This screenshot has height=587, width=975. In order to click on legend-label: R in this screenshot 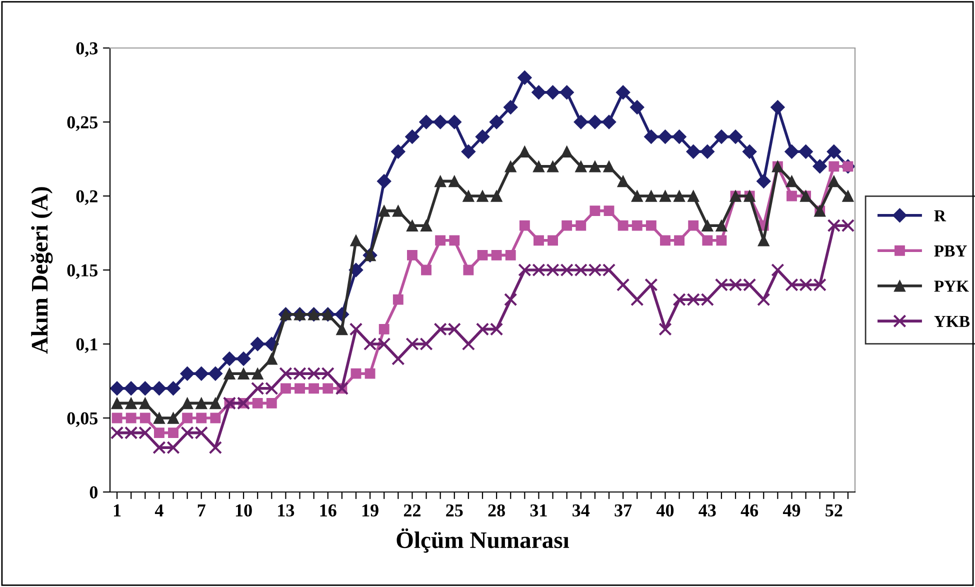, I will do `click(940, 216)`.